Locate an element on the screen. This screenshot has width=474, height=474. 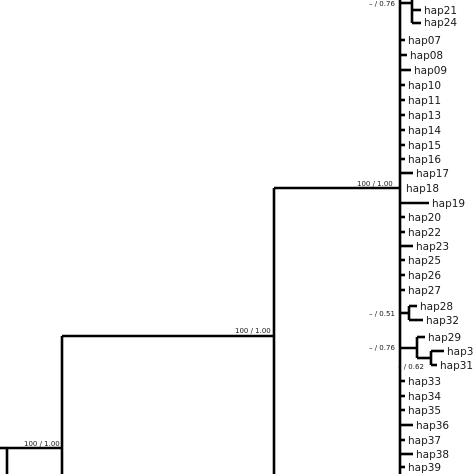
leaf-hap07: hap07 is located at coordinates (424, 41).